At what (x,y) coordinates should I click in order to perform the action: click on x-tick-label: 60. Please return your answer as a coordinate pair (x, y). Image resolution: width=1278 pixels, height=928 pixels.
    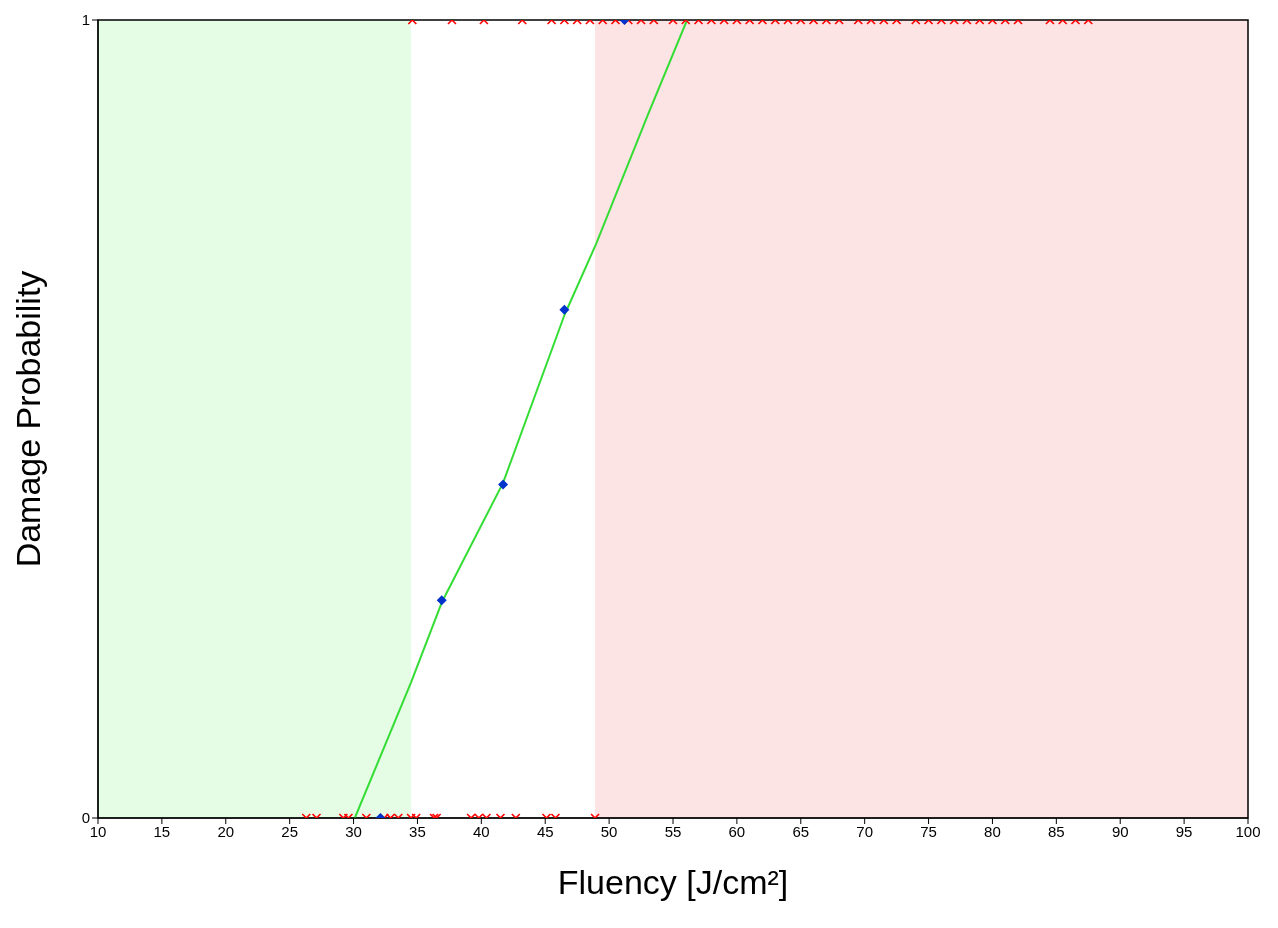
    Looking at the image, I should click on (737, 831).